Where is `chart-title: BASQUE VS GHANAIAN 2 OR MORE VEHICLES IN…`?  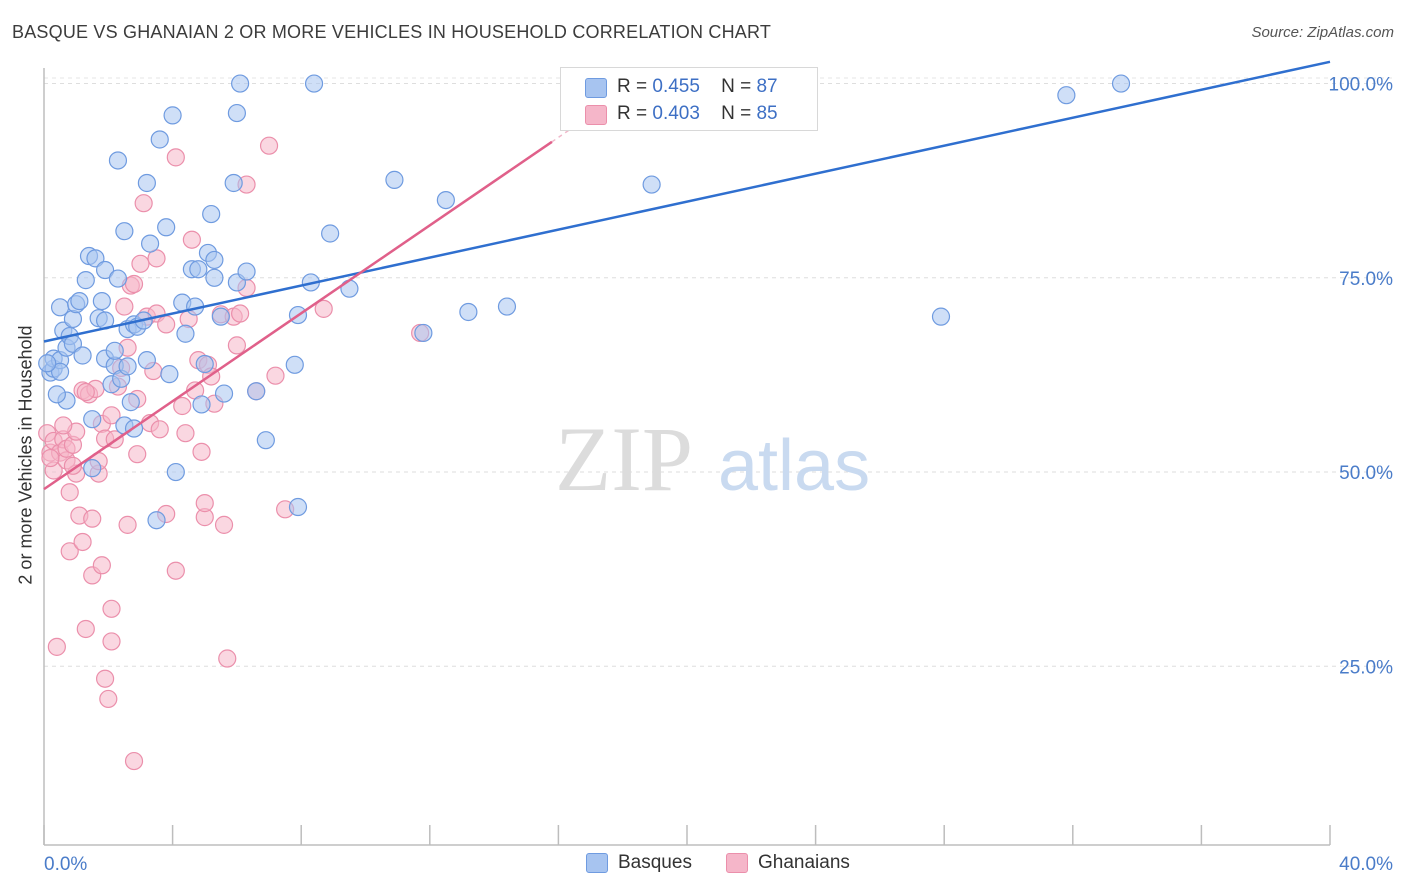 chart-title: BASQUE VS GHANAIAN 2 OR MORE VEHICLES IN… is located at coordinates (392, 32).